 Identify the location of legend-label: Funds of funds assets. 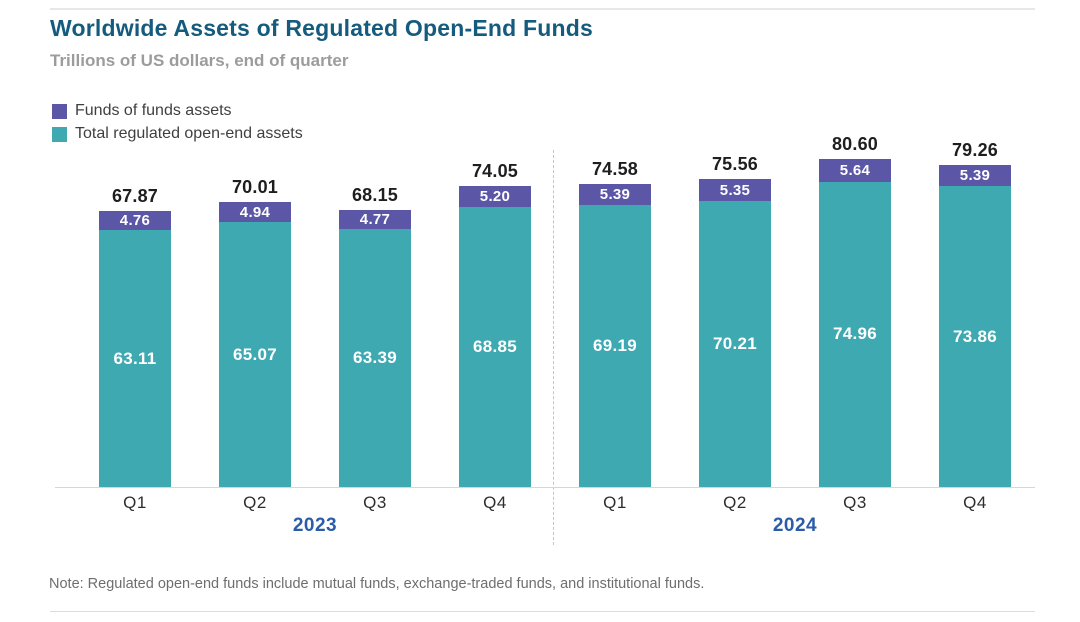
(153, 110).